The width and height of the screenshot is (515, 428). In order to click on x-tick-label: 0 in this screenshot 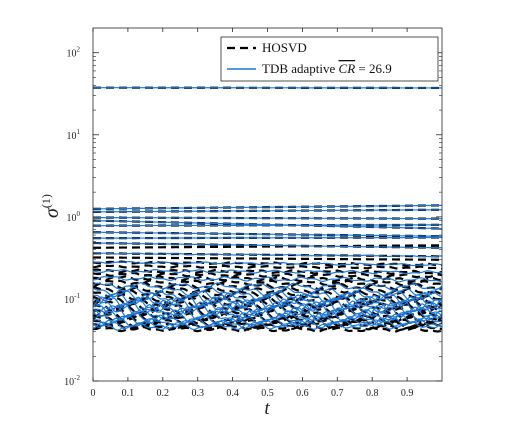, I will do `click(93, 393)`.